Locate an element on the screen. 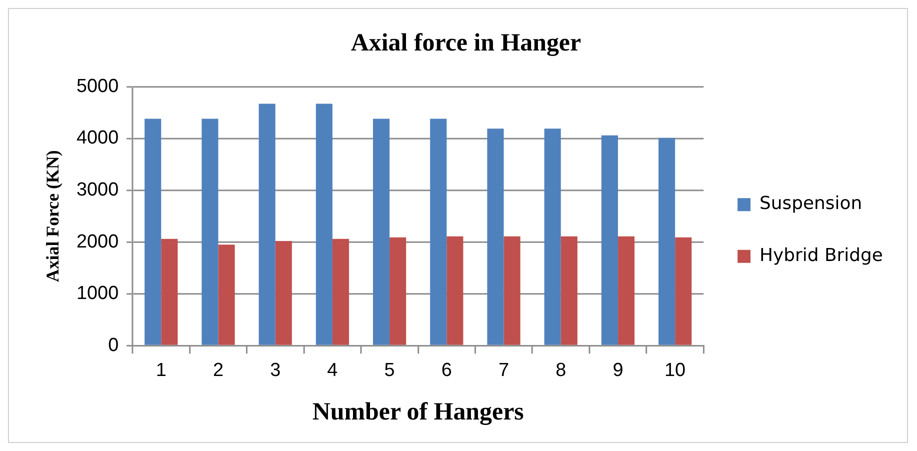 The image size is (917, 451). x-axis-title: Number of Hangers is located at coordinates (418, 412).